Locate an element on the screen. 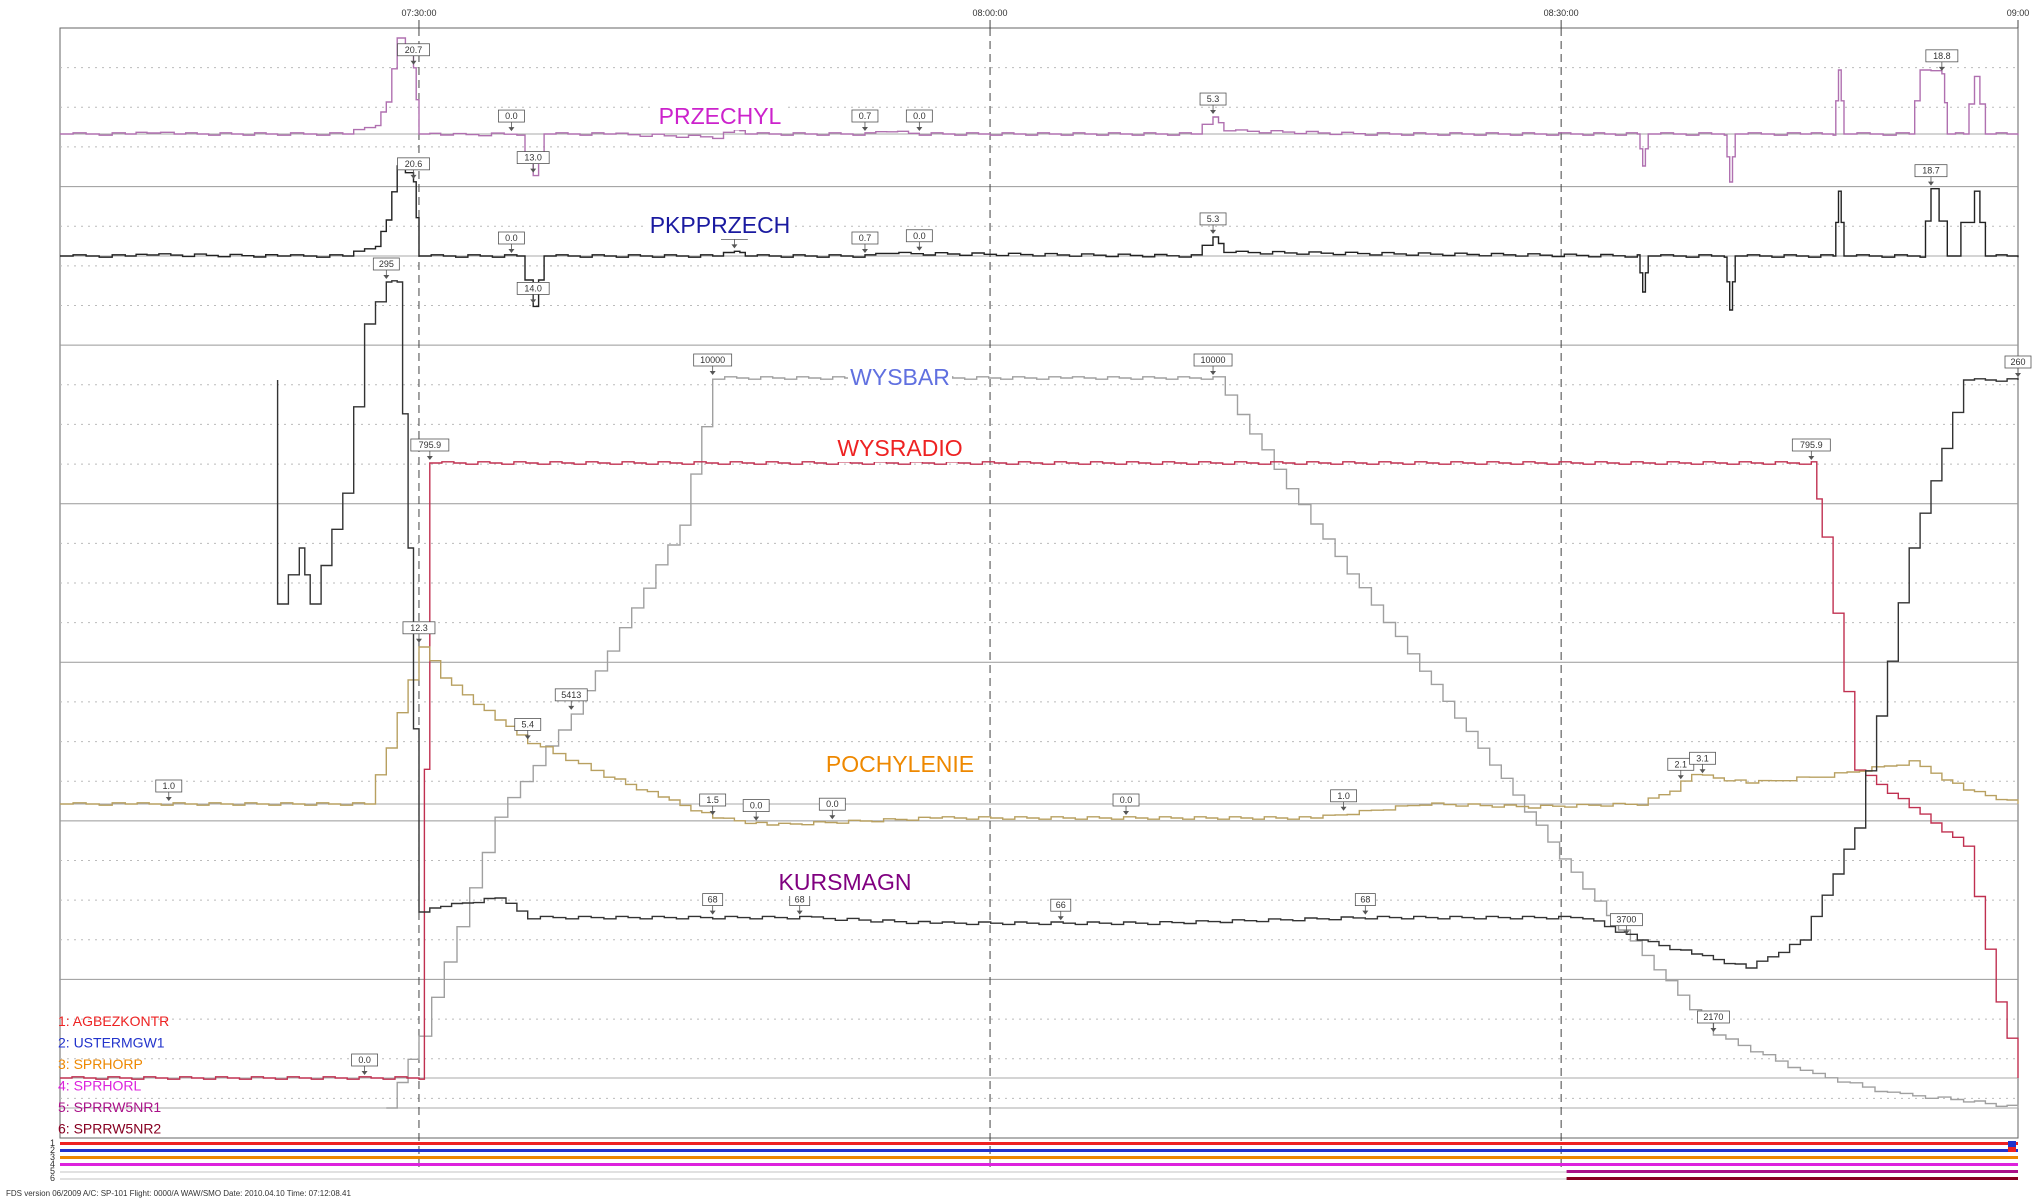 Image resolution: width=2040 pixels, height=1202 pixels. legend-item: 5: SPRRW5NR1 is located at coordinates (109, 1107).